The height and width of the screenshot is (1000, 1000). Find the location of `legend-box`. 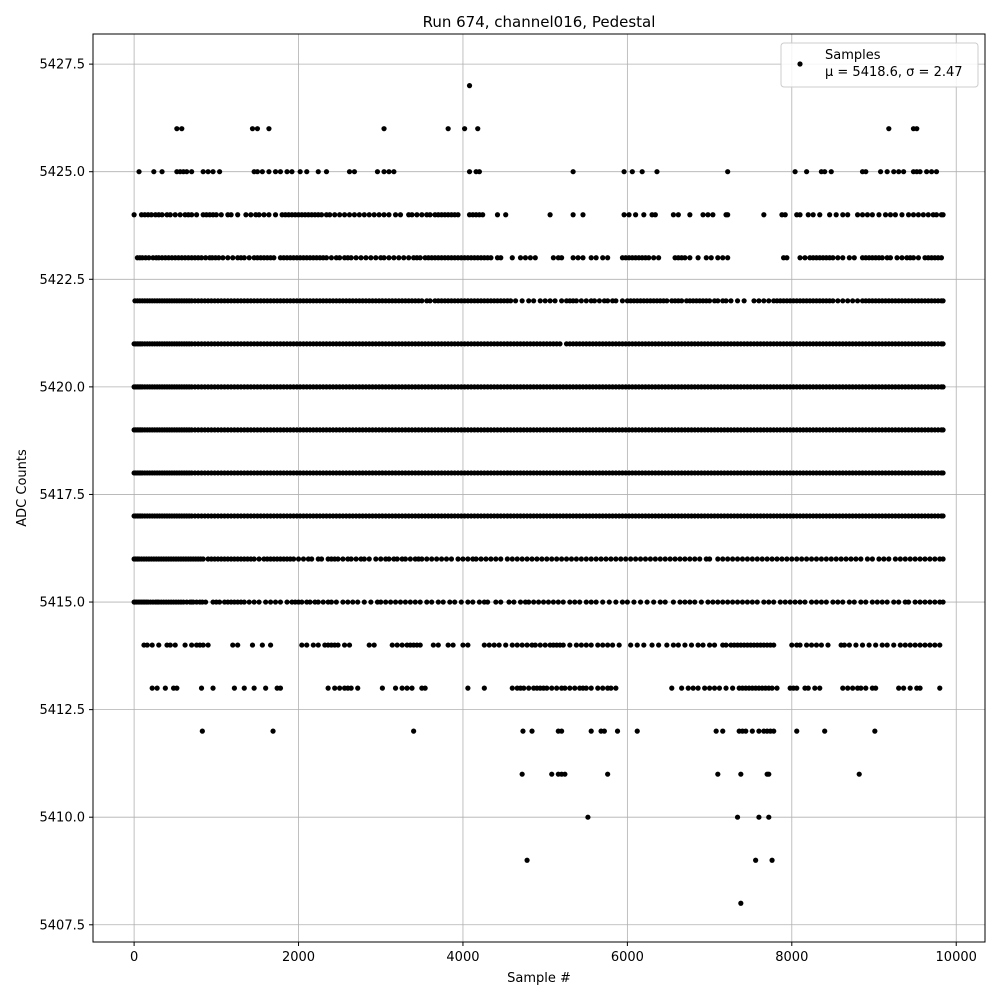

legend-box is located at coordinates (879, 65).